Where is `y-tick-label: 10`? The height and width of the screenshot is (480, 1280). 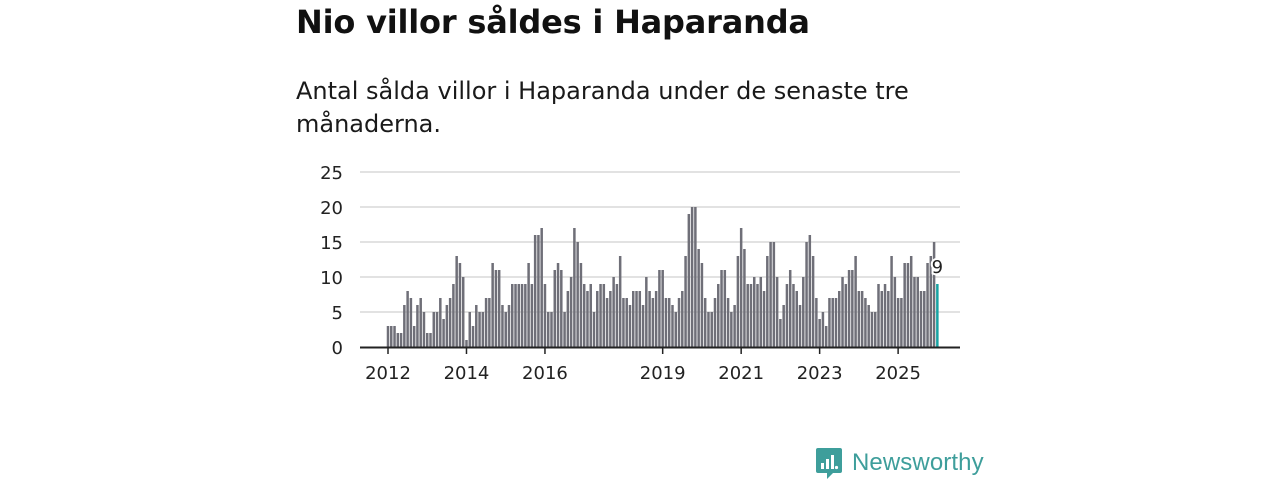 y-tick-label: 10 is located at coordinates (331, 278).